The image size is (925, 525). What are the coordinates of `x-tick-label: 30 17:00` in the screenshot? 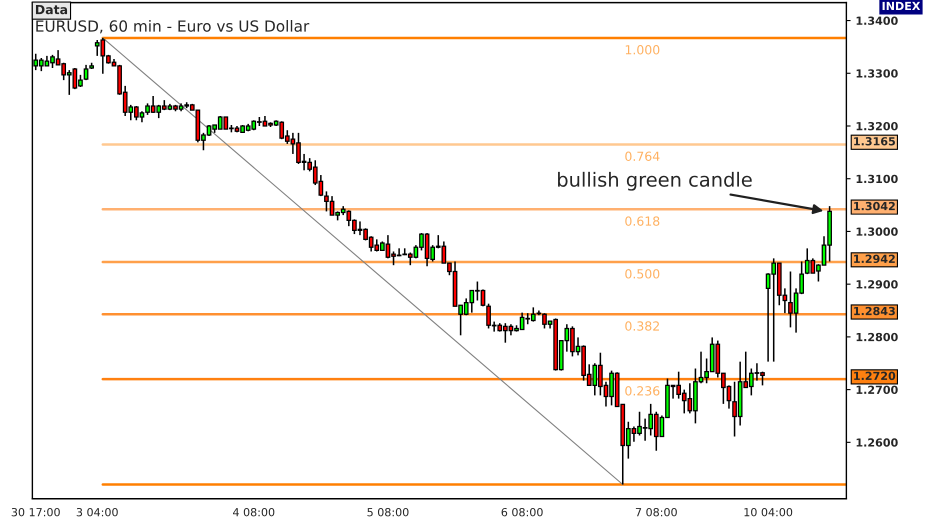 It's located at (36, 512).